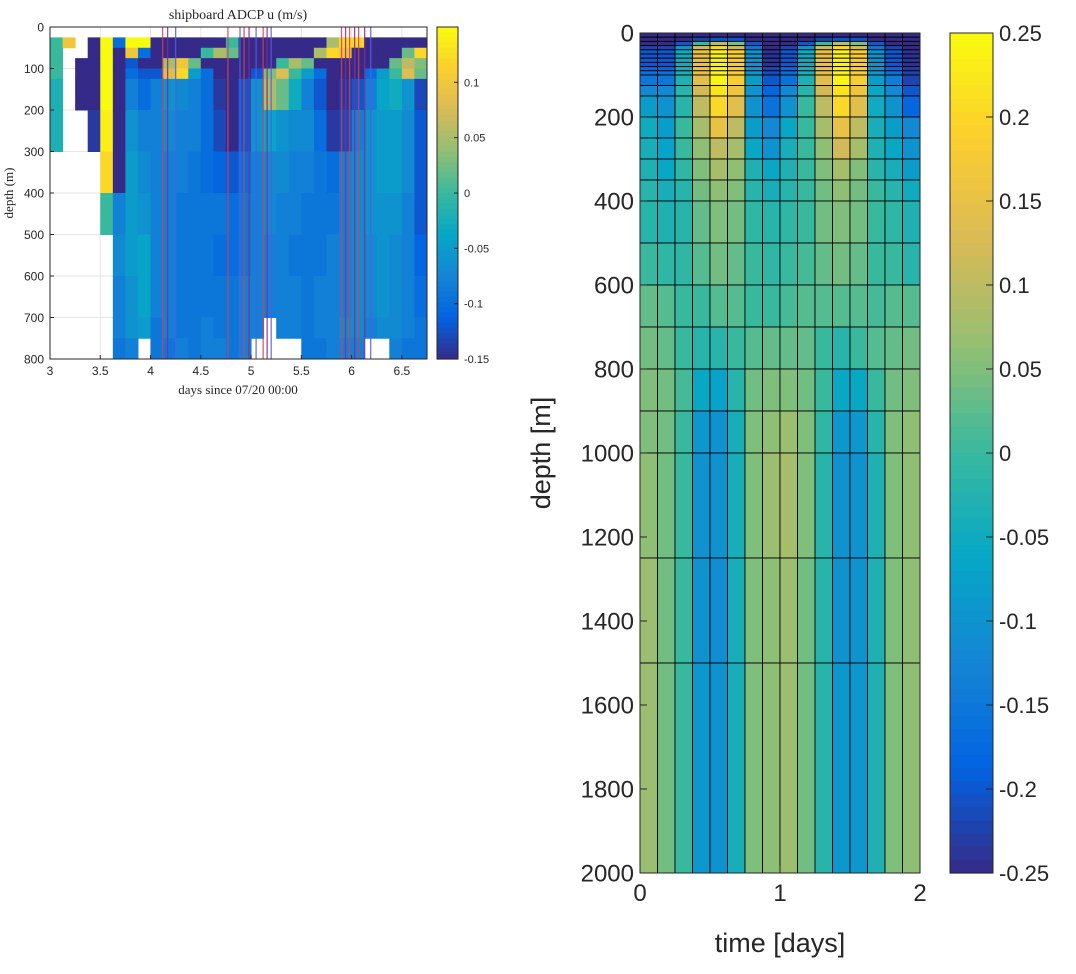 Image resolution: width=1076 pixels, height=974 pixels. Describe the element at coordinates (150, 371) in the screenshot. I see `x-tick-label: 4` at that location.